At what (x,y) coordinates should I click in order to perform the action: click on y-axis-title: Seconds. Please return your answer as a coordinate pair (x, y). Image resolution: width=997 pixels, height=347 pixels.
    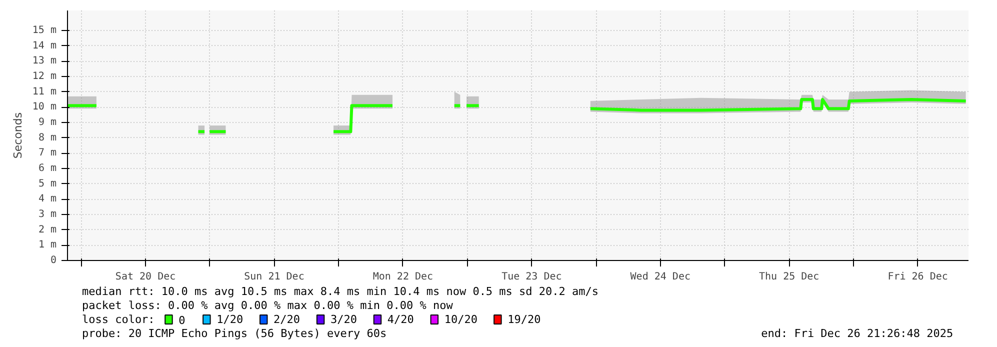
    Looking at the image, I should click on (17, 135).